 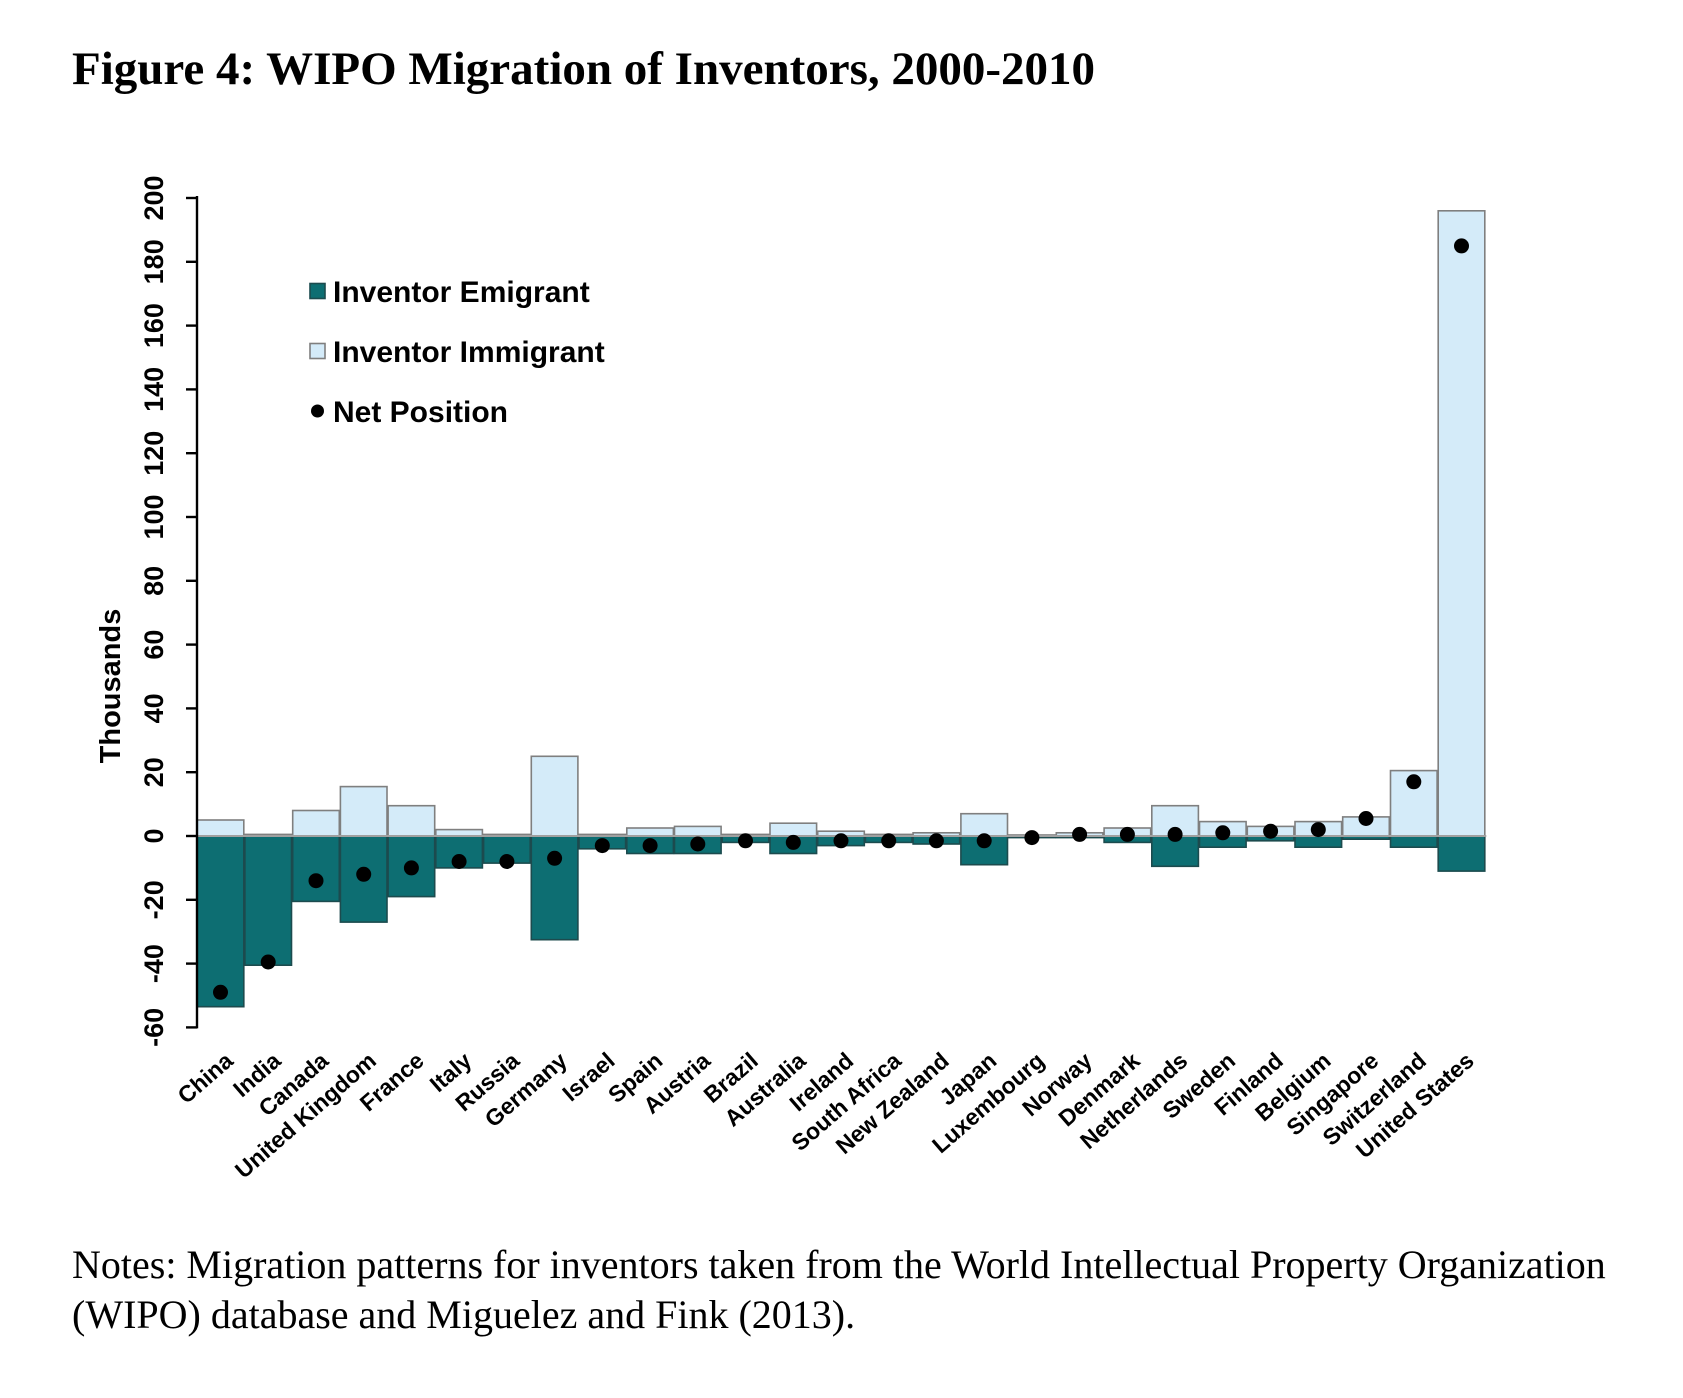 I want to click on y-tick-label: -60, so click(x=154, y=1027).